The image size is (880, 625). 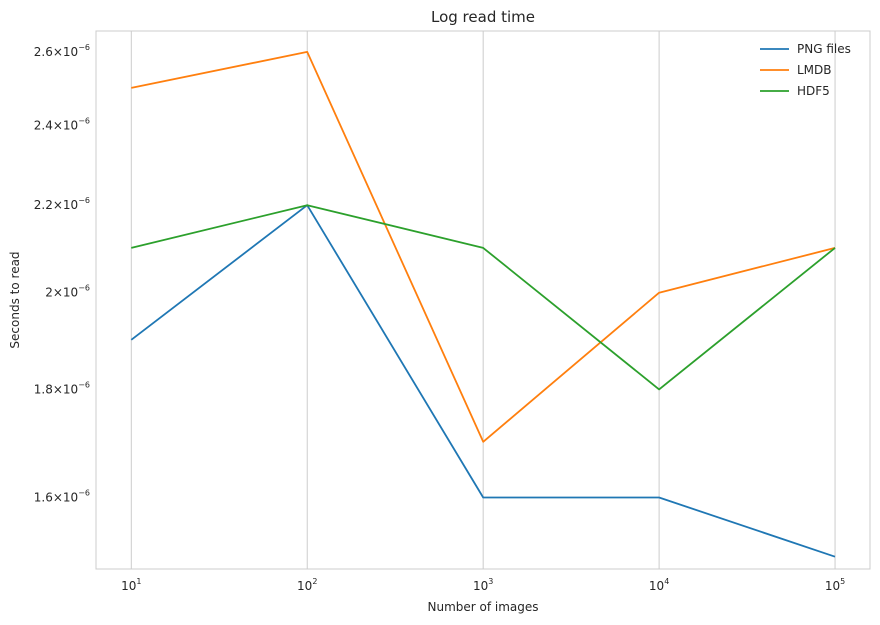 I want to click on y-tick-label: 2.6×10⁻⁶, so click(x=62, y=51).